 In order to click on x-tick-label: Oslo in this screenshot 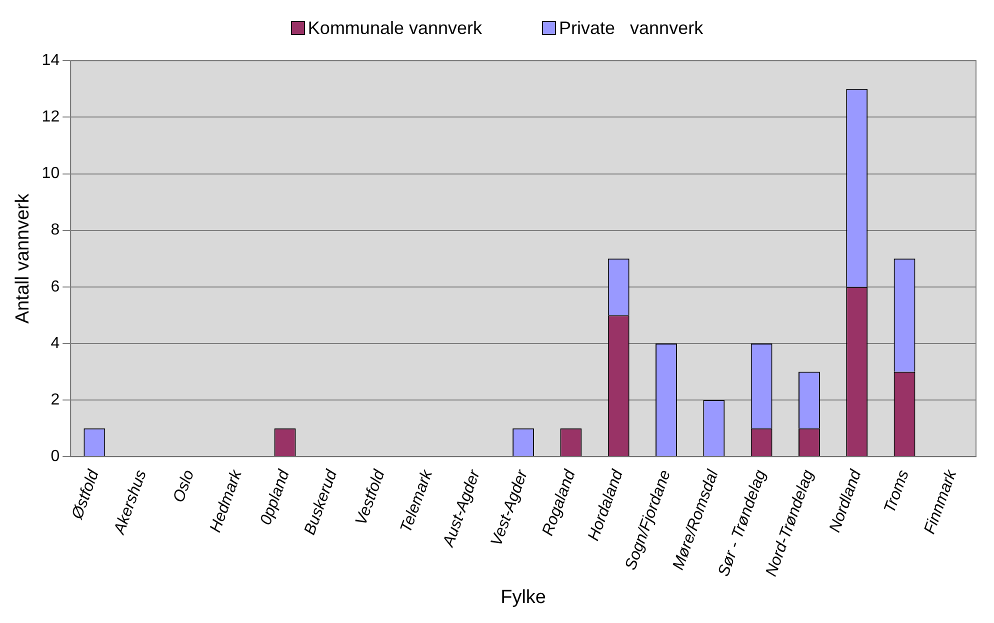, I will do `click(184, 486)`.